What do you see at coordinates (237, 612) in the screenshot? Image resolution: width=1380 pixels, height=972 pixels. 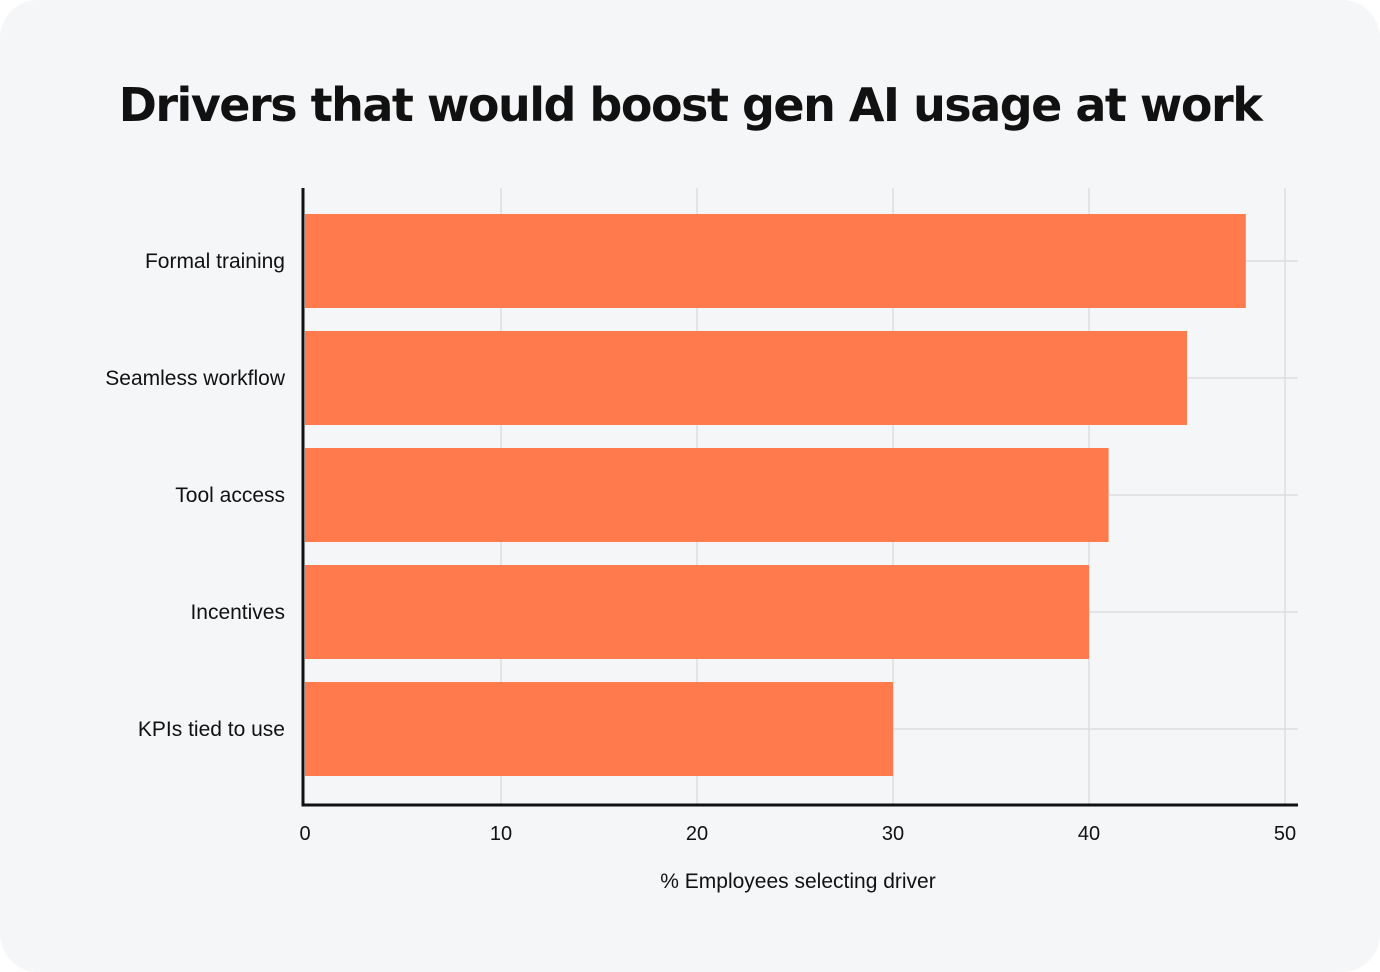 I see `category-label: Incentives` at bounding box center [237, 612].